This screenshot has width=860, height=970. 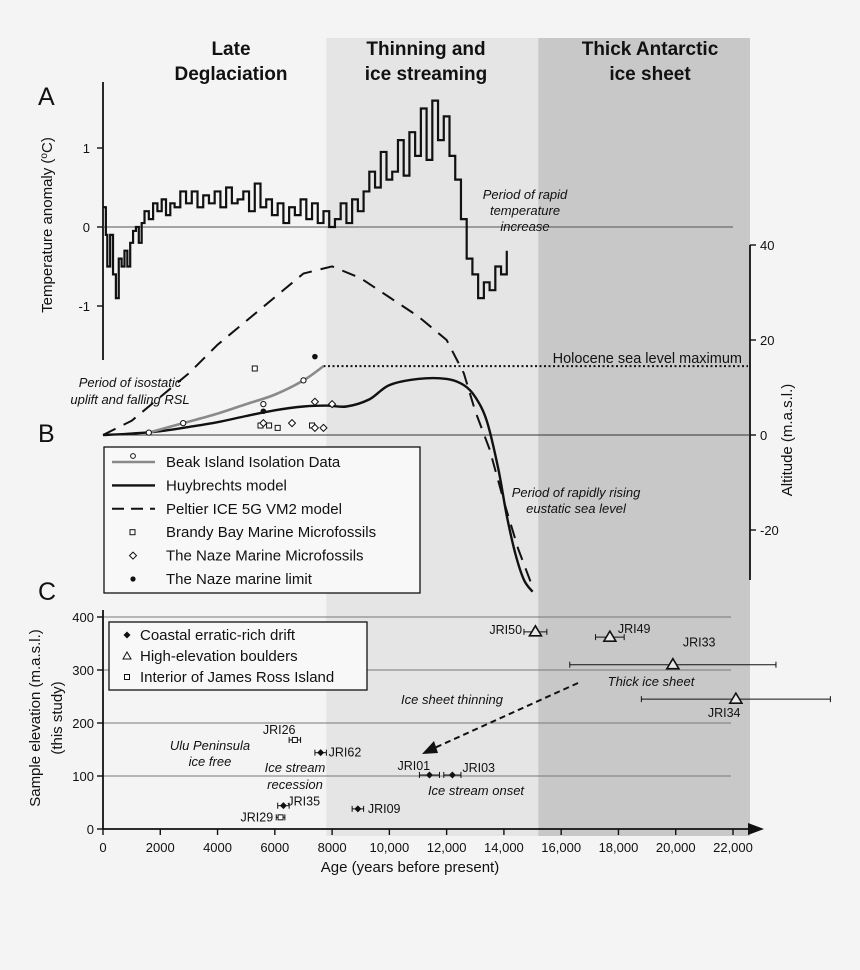 What do you see at coordinates (219, 656) in the screenshot?
I see `legend-c-label: High-elevation boulders` at bounding box center [219, 656].